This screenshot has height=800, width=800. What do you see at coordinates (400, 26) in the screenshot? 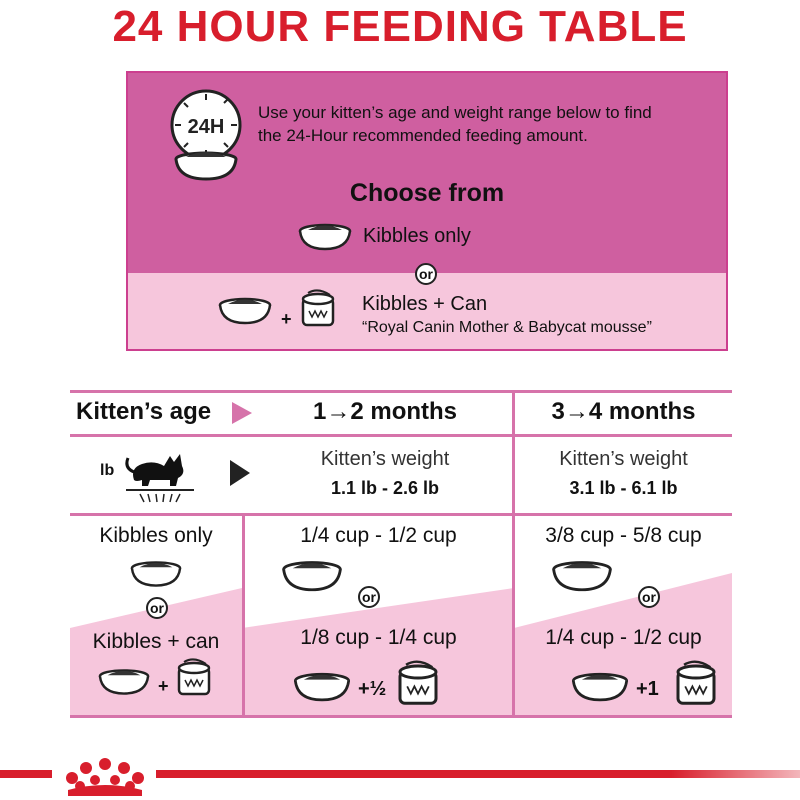
I see `page-title: 24 HOUR FEEDING TABLE` at bounding box center [400, 26].